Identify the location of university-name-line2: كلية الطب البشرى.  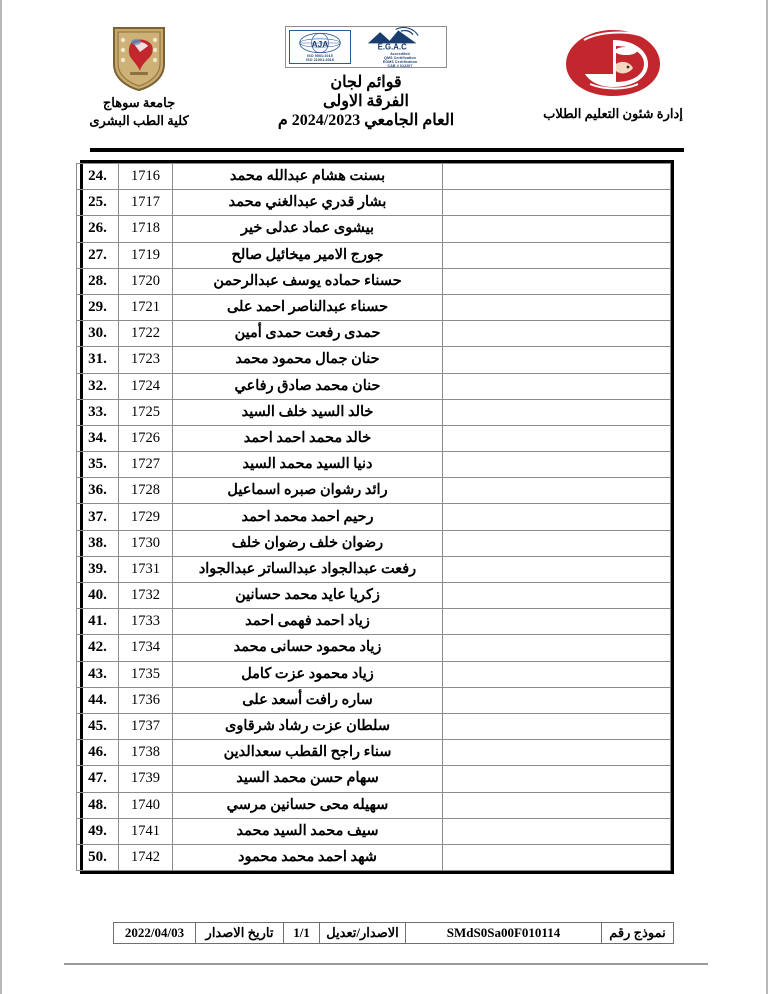
(139, 120).